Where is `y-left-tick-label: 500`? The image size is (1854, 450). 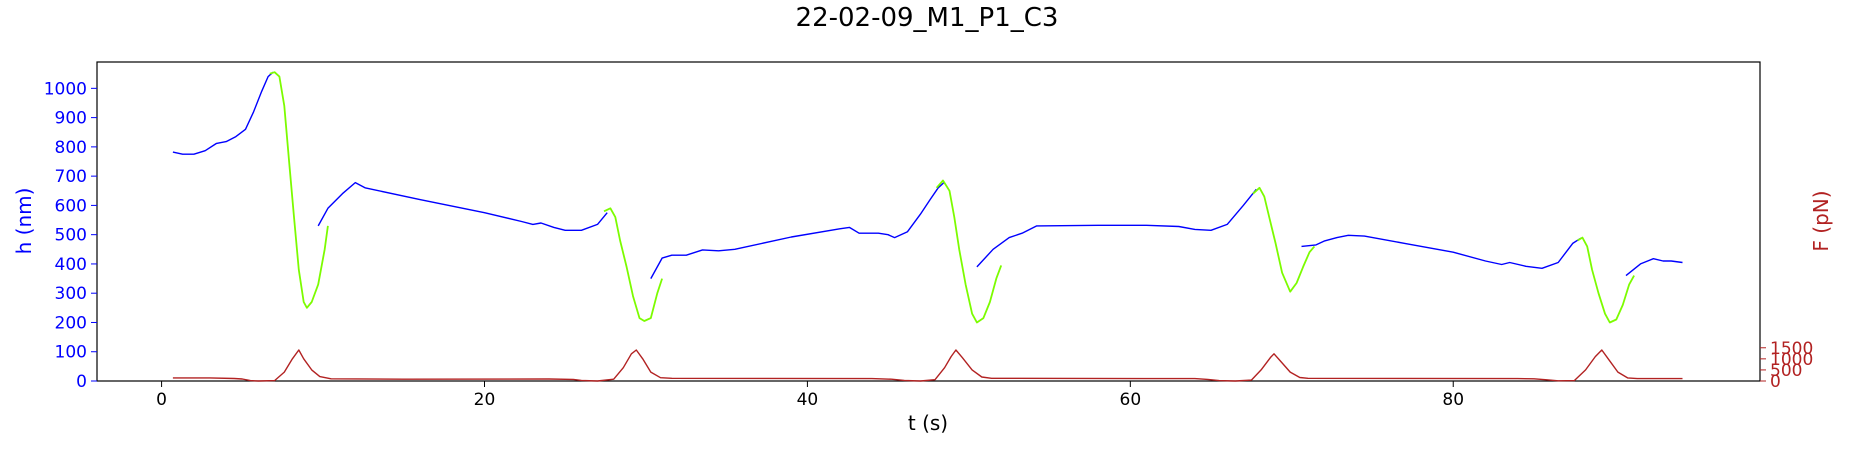
y-left-tick-label: 500 is located at coordinates (71, 236).